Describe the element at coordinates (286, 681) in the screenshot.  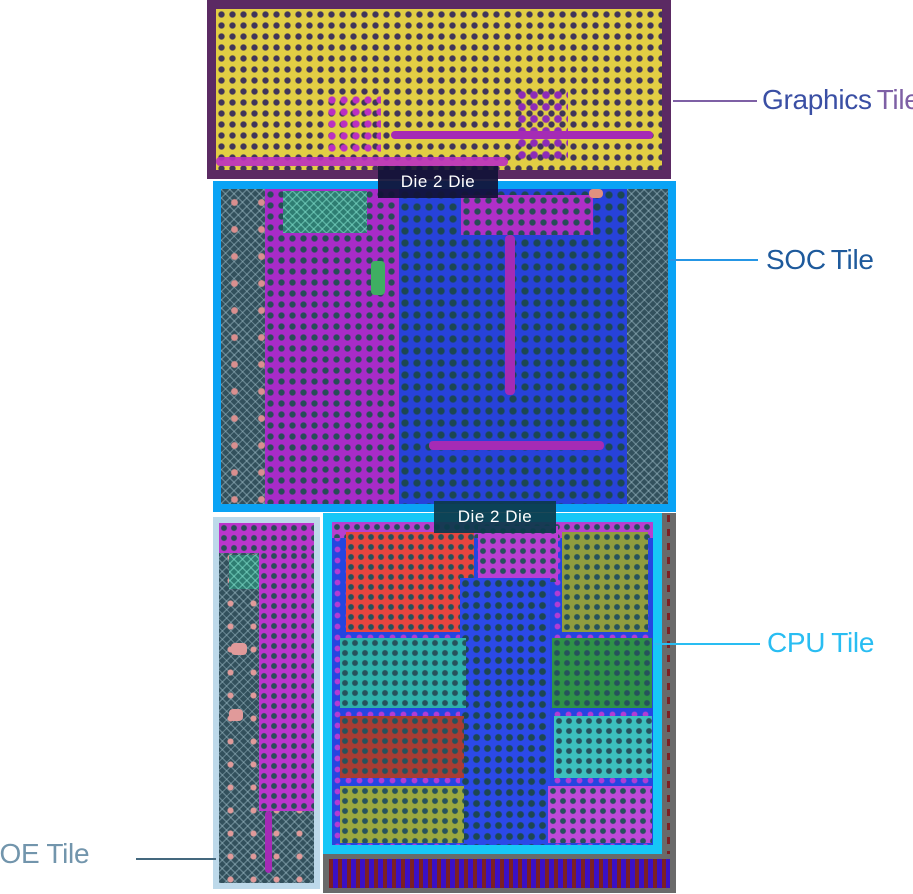
I see `ioe-magenta-block` at that location.